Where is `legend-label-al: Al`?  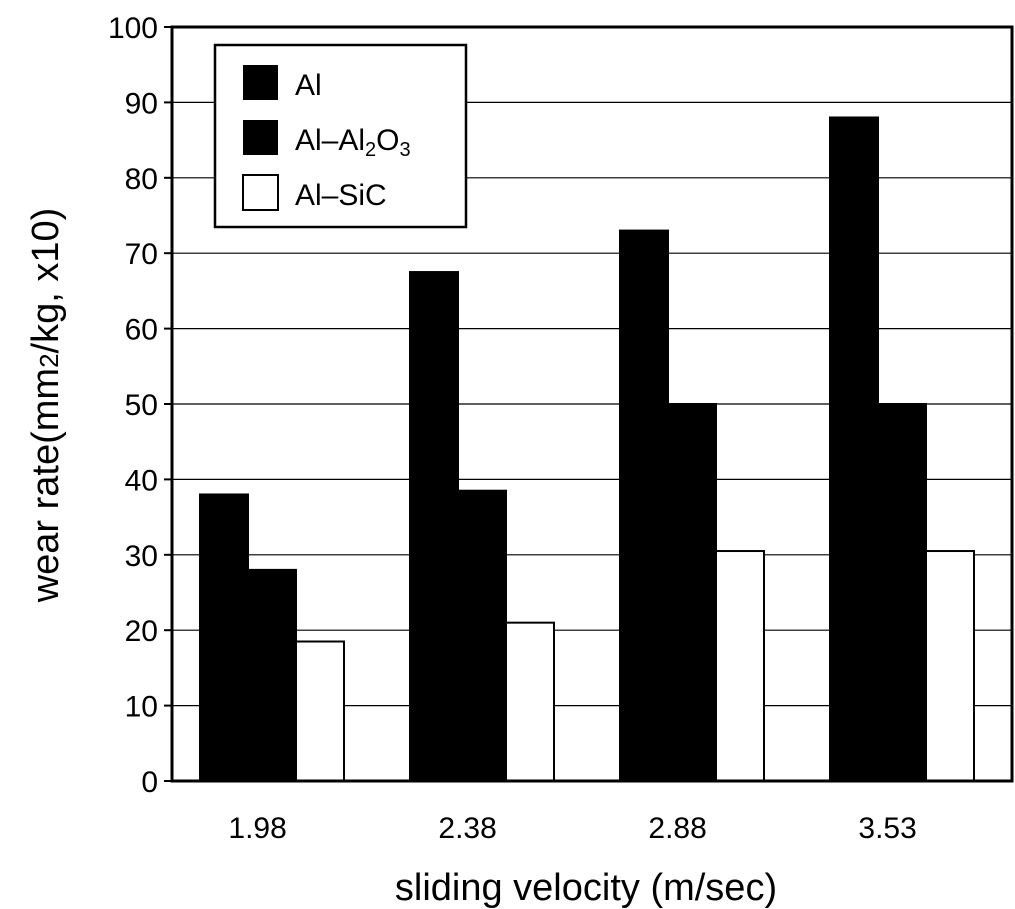
legend-label-al: Al is located at coordinates (308, 85).